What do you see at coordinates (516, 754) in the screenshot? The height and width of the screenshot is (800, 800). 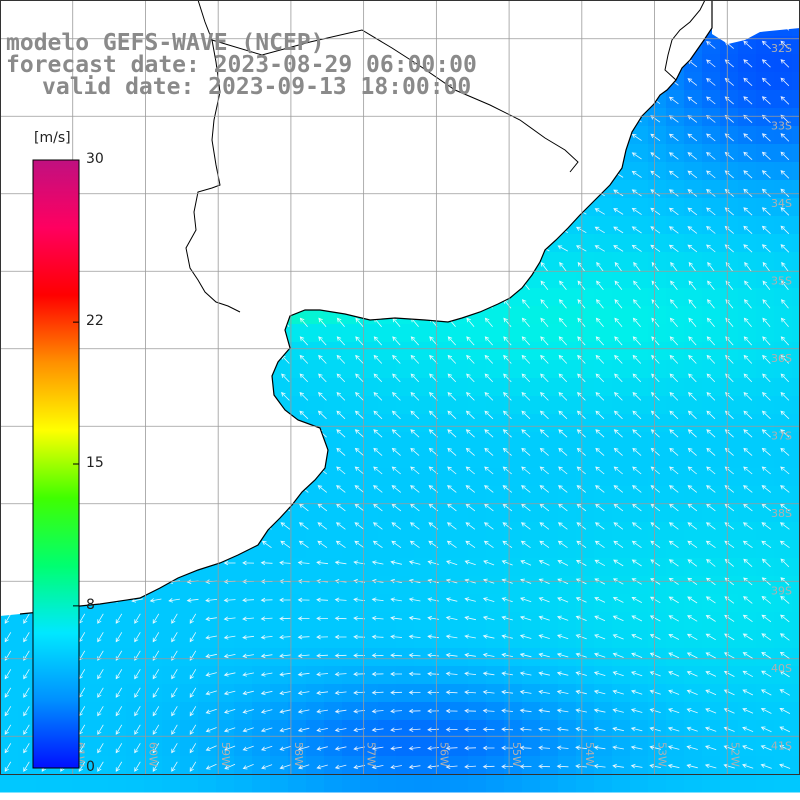 I see `lon-label: 55W` at bounding box center [516, 754].